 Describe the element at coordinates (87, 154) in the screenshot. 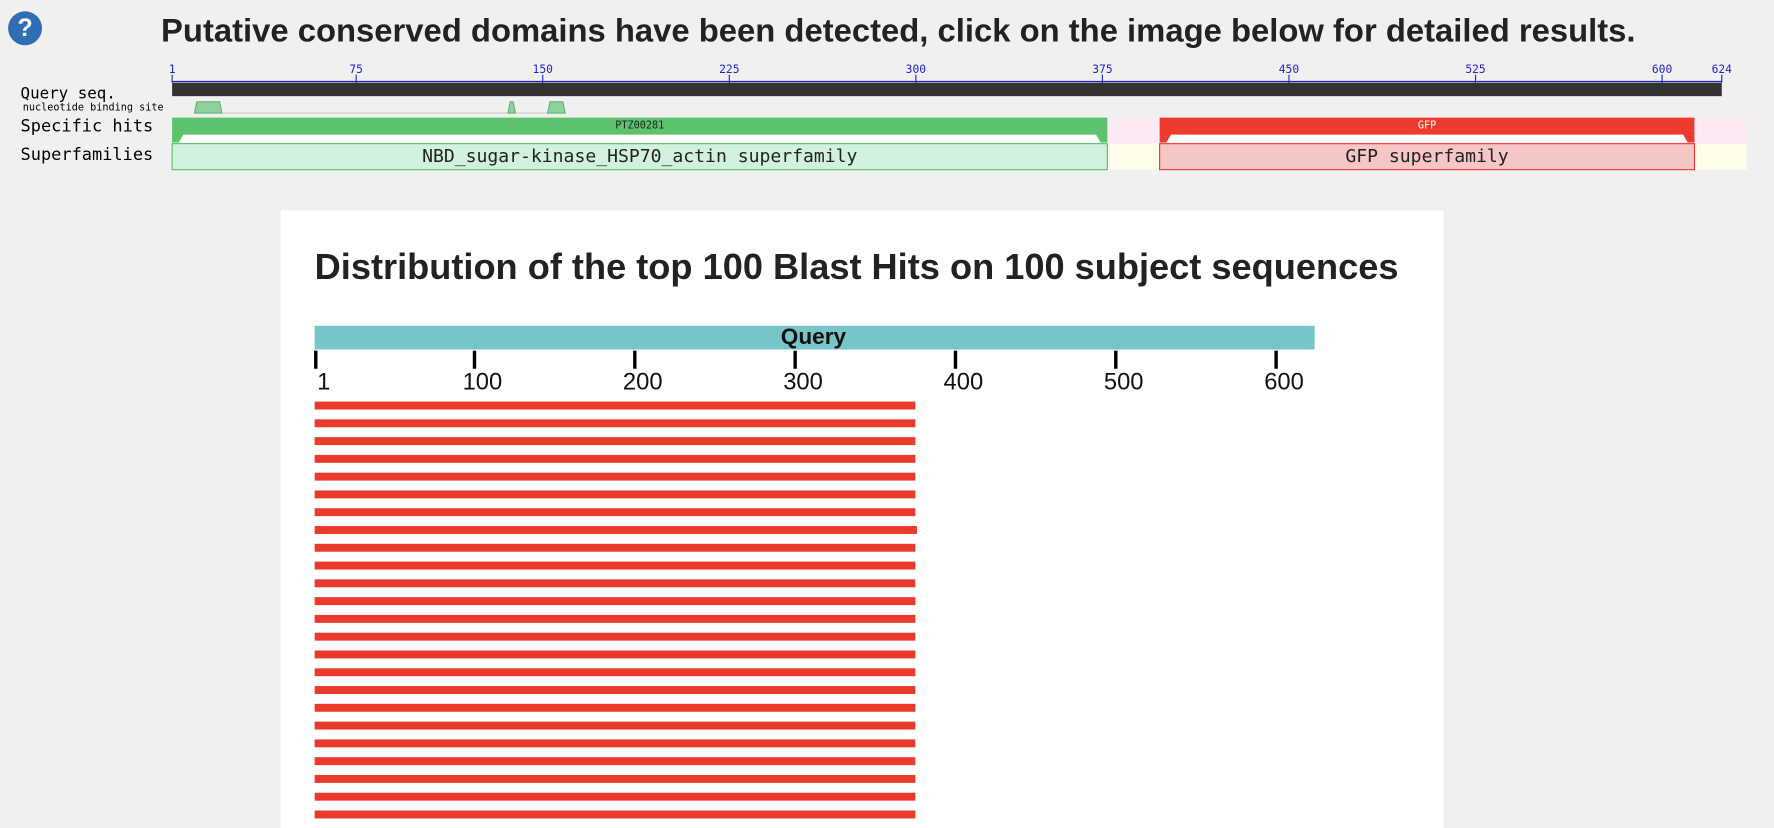

I see `row-label: Superfamilies` at that location.